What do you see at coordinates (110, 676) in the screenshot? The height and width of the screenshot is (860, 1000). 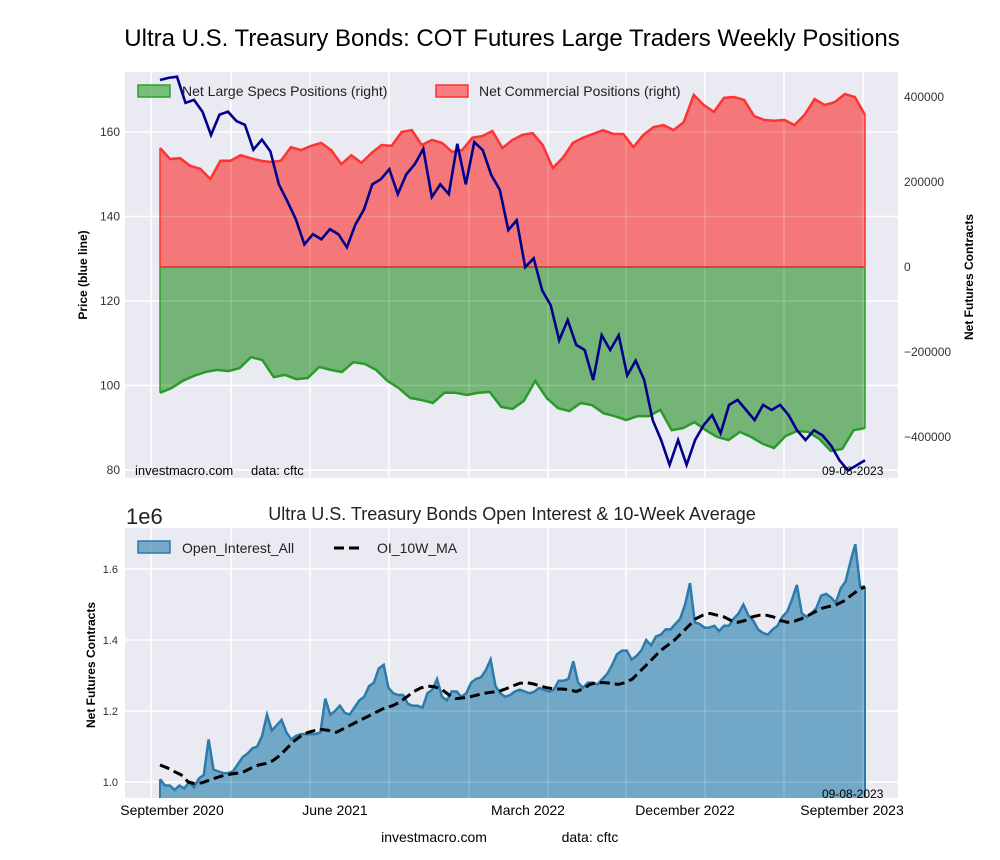 I see `bottom-yticks: 1.0 1.2 1.4 1.6` at bounding box center [110, 676].